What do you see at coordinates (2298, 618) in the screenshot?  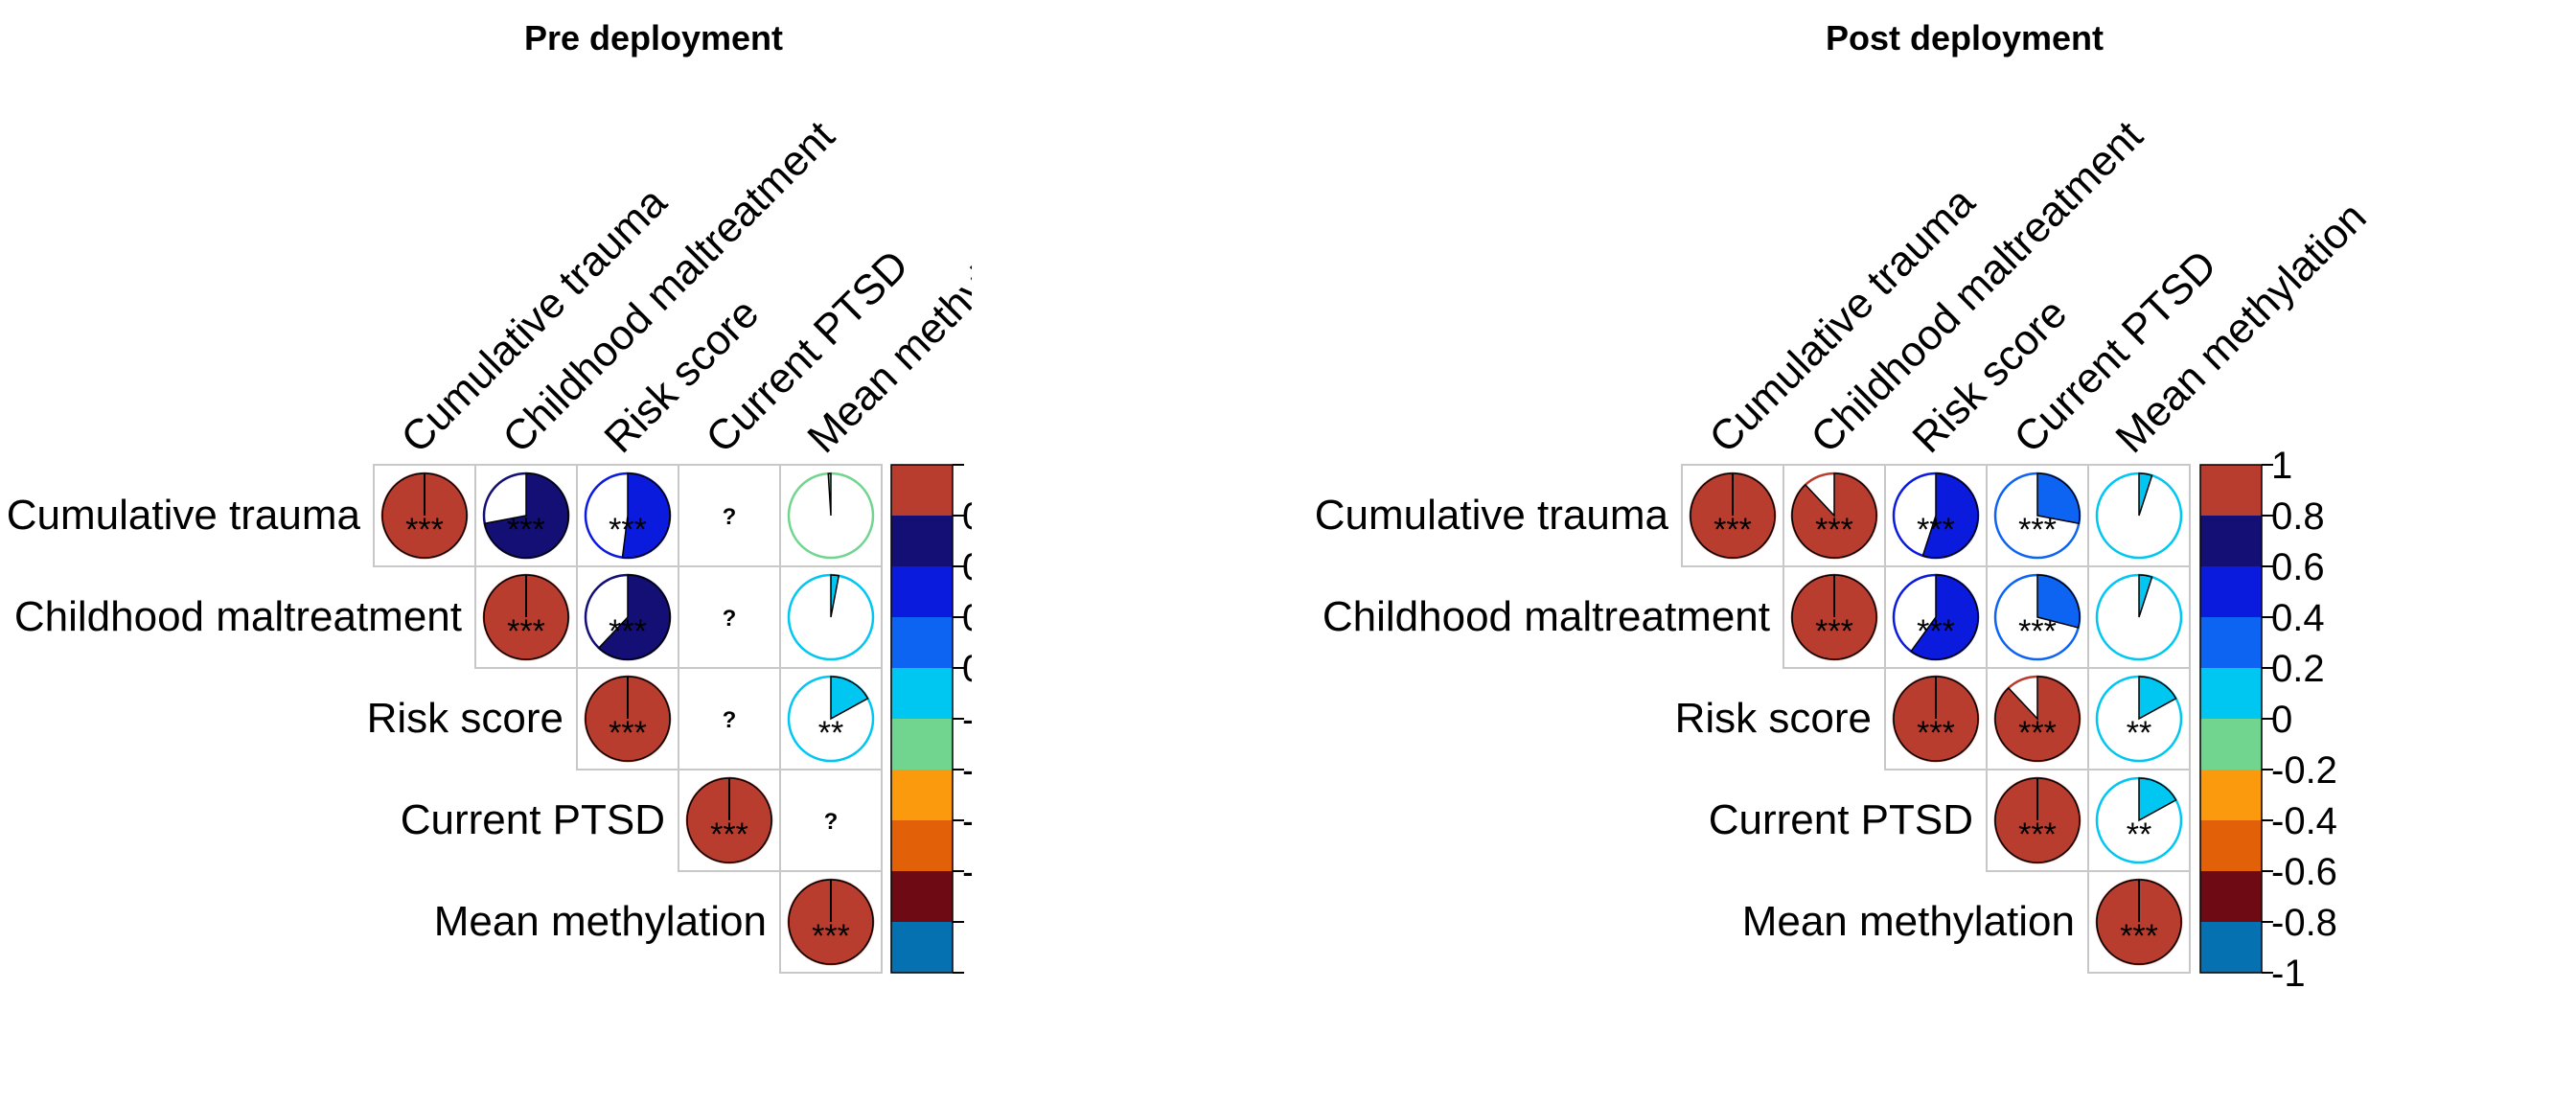 I see `colorbar-tick-label: 0.4` at bounding box center [2298, 618].